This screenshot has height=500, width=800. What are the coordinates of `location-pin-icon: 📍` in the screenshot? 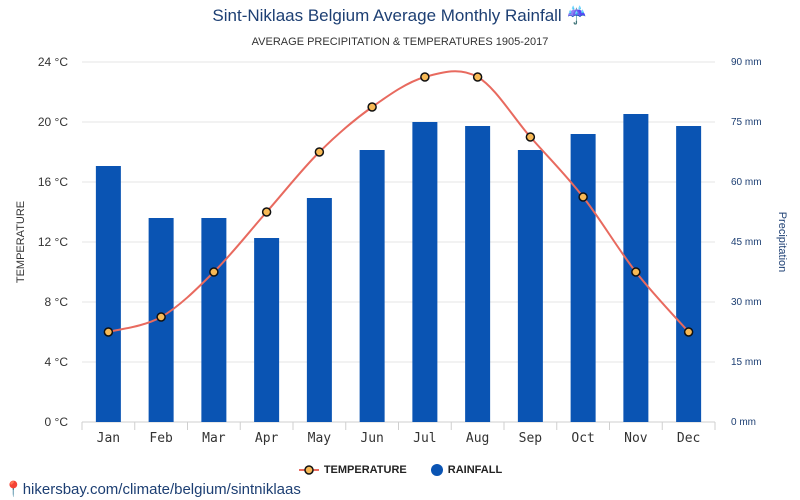 It's located at (13, 489).